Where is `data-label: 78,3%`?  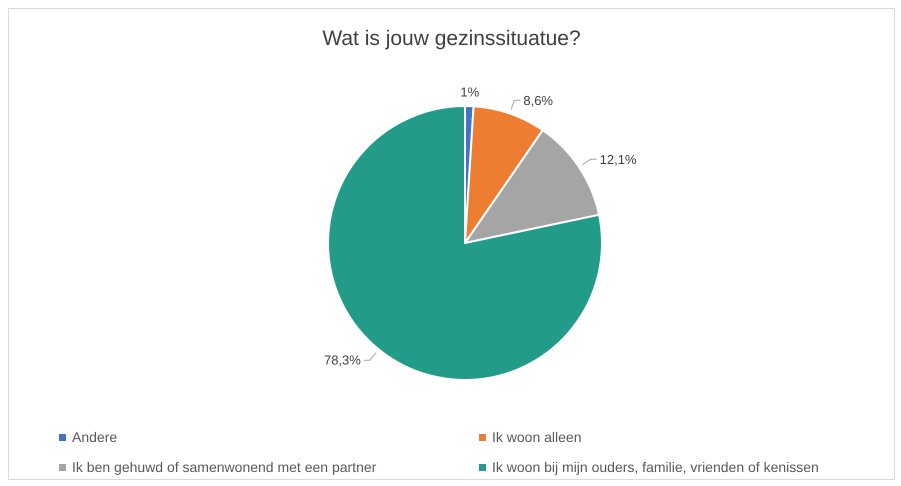
data-label: 78,3% is located at coordinates (343, 360).